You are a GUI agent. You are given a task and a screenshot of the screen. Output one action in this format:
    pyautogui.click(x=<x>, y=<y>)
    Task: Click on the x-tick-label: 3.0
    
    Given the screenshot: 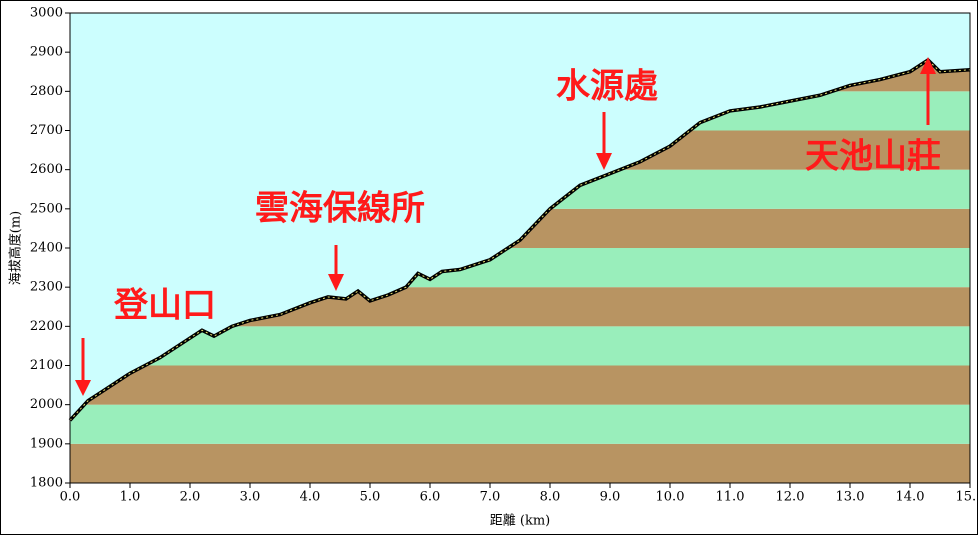 What is the action you would take?
    pyautogui.click(x=250, y=497)
    